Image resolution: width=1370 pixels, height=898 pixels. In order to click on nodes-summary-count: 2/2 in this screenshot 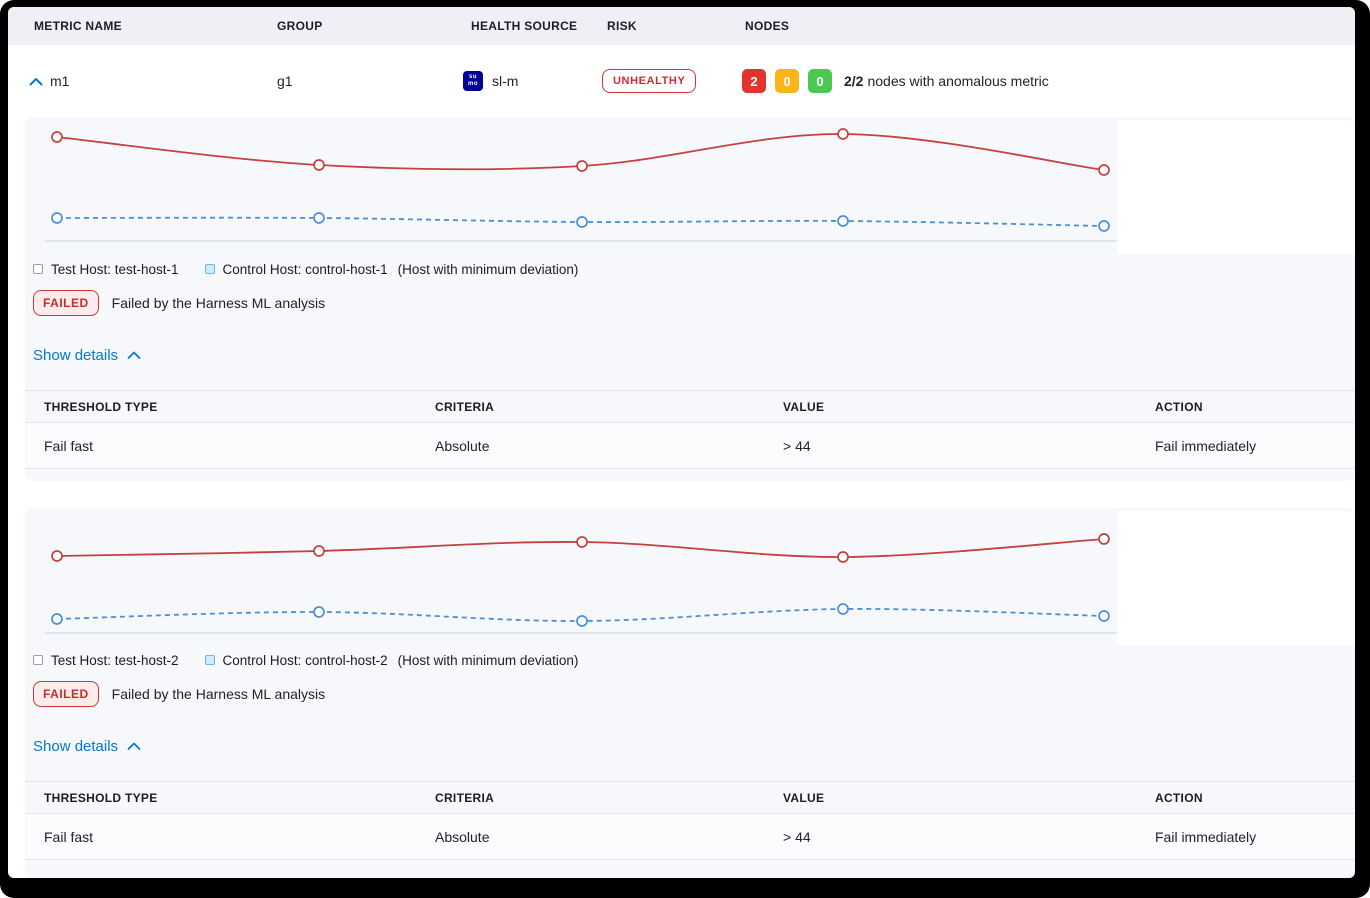, I will do `click(854, 81)`.